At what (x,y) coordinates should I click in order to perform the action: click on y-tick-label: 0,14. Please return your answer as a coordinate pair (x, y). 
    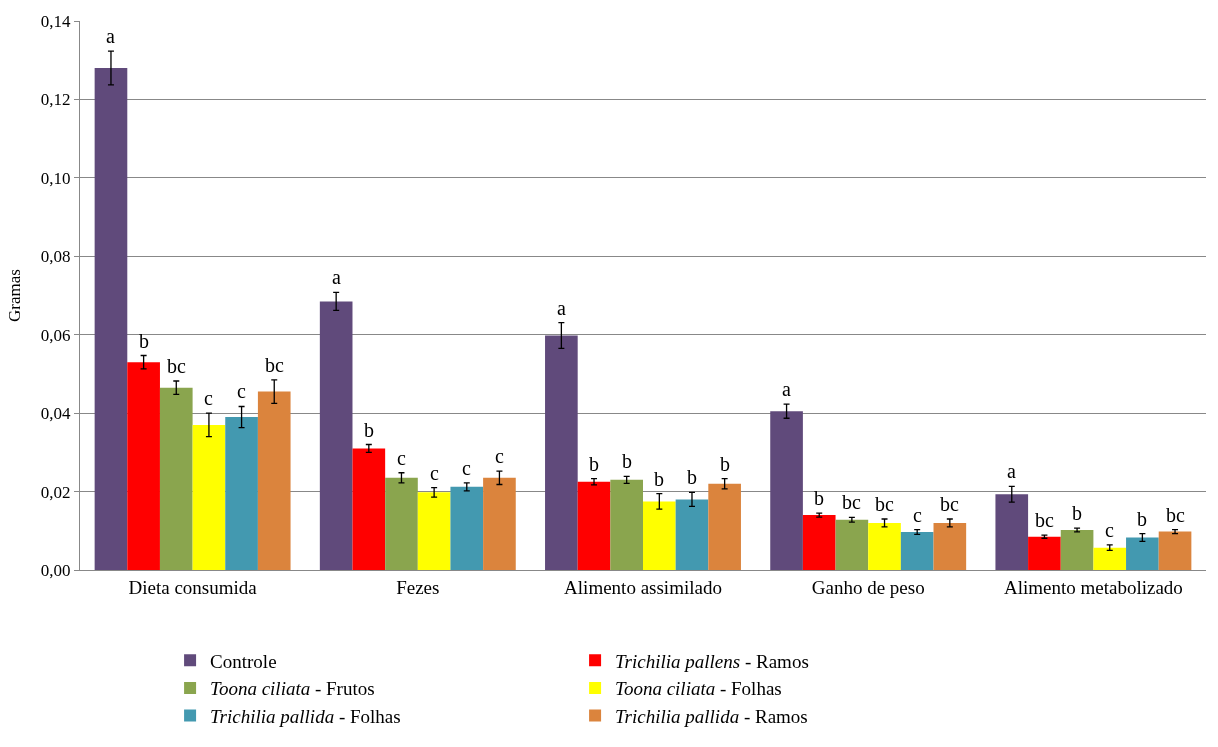
    Looking at the image, I should click on (56, 21).